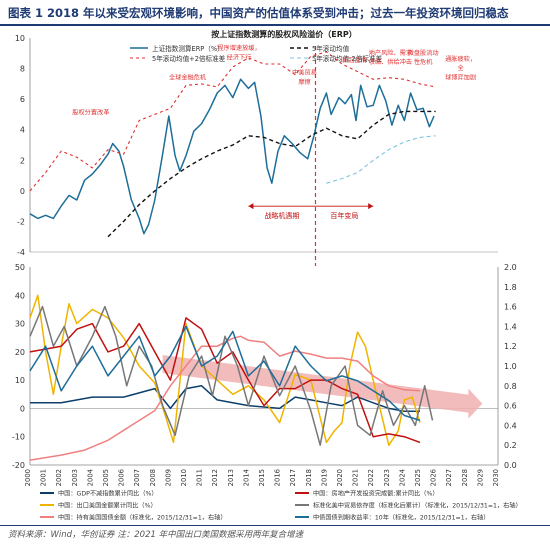 Image resolution: width=550 pixels, height=548 pixels. Describe the element at coordinates (275, 525) in the screenshot. I see `bottom-rule` at that location.